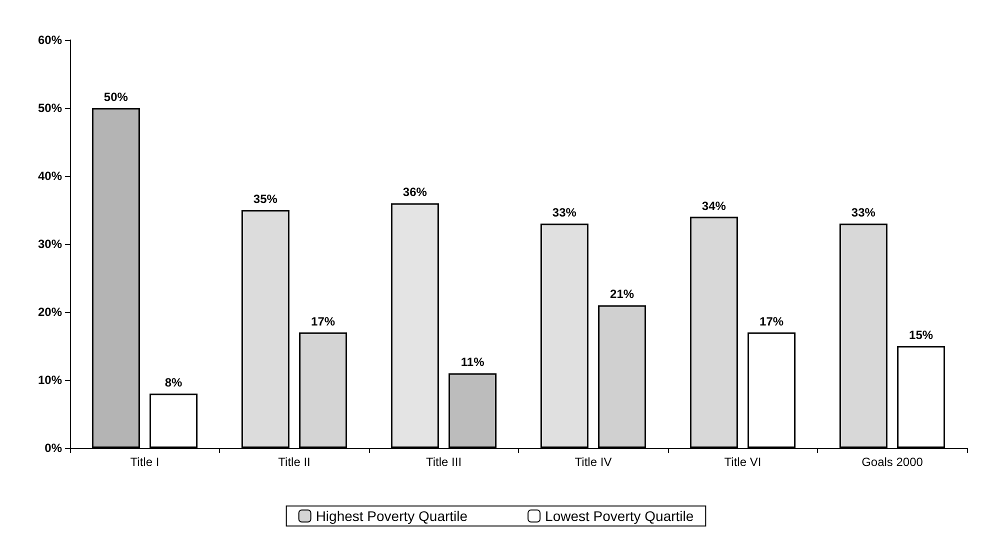 This screenshot has width=992, height=538. What do you see at coordinates (116, 97) in the screenshot?
I see `data-label: 50%` at bounding box center [116, 97].